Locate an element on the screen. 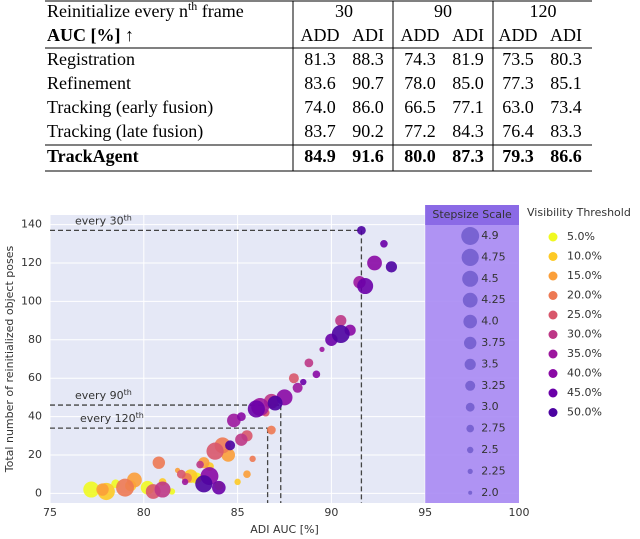  cell-value: 87.3 is located at coordinates (468, 156).